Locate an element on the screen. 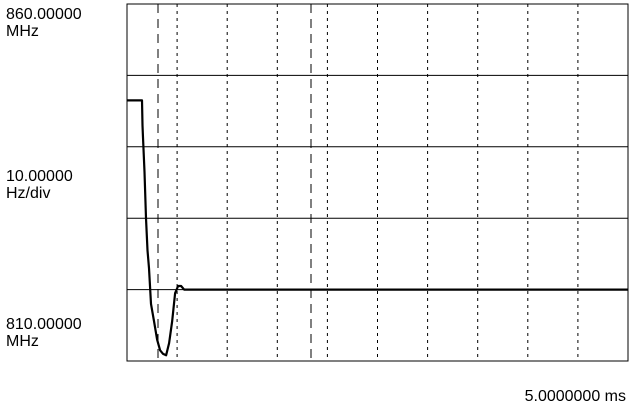 This screenshot has height=418, width=638. y-bottom-label: 810.00000 MHz is located at coordinates (44, 333).